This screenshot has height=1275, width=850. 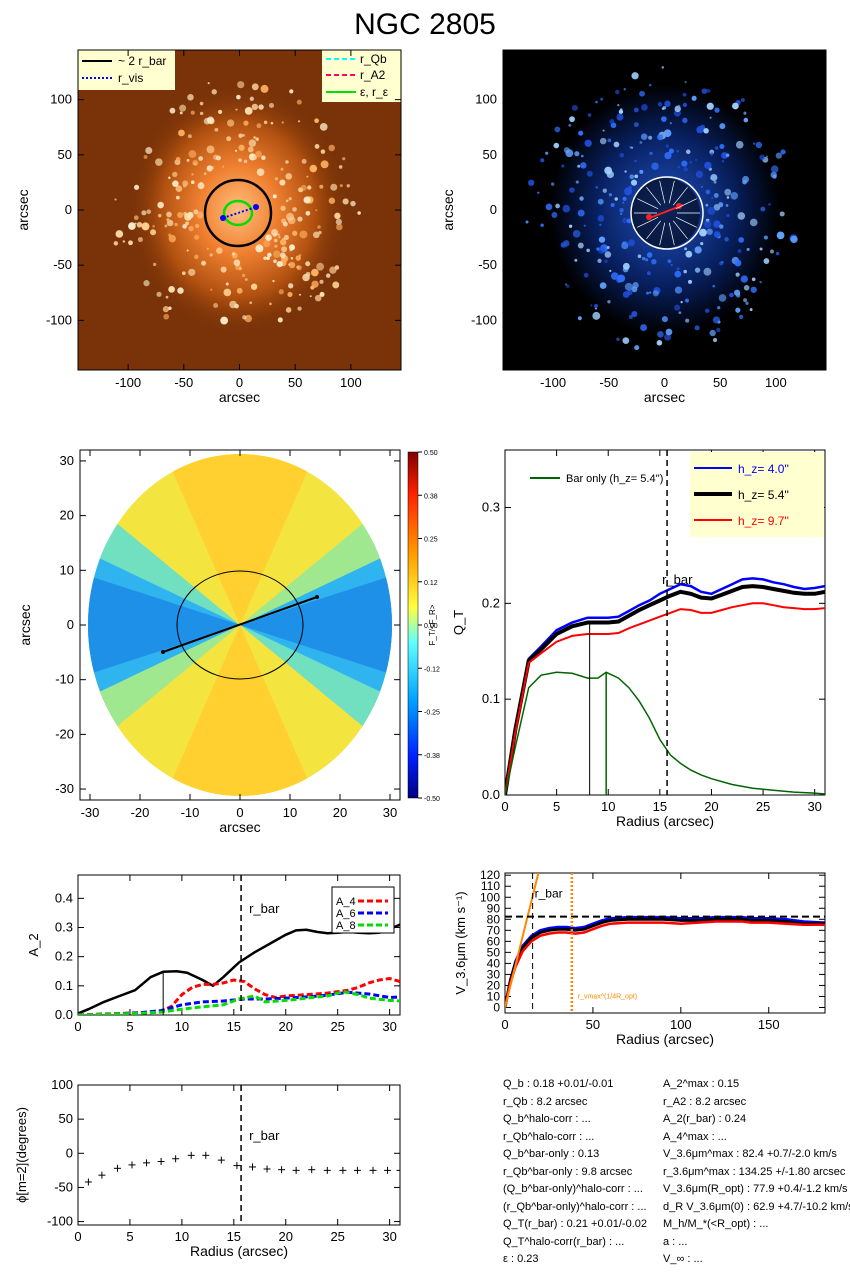 I want to click on colorbar-tick-label: -0.38, so click(x=432, y=756).